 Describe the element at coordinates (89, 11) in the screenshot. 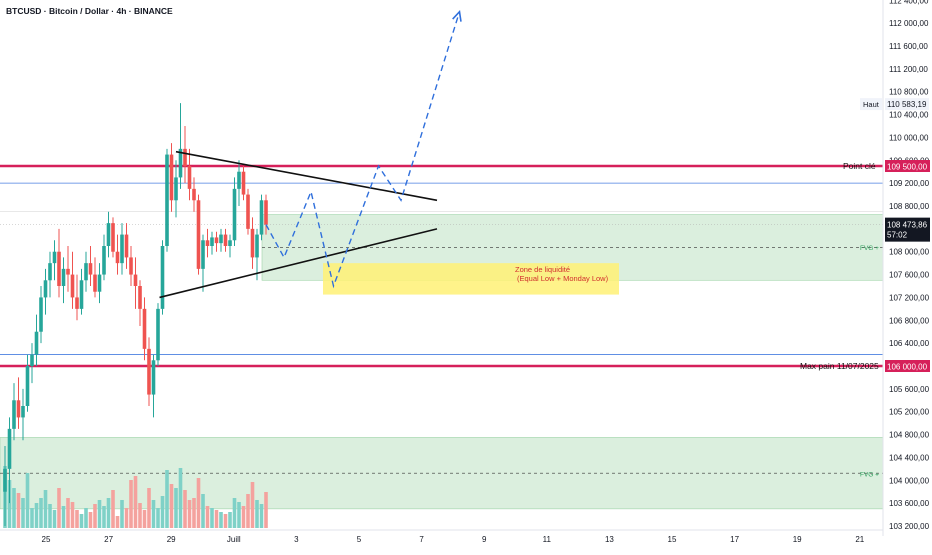

I see `chart-title: BTCUSD · Bitcoin / Dollar · 4h · BINANCE` at that location.